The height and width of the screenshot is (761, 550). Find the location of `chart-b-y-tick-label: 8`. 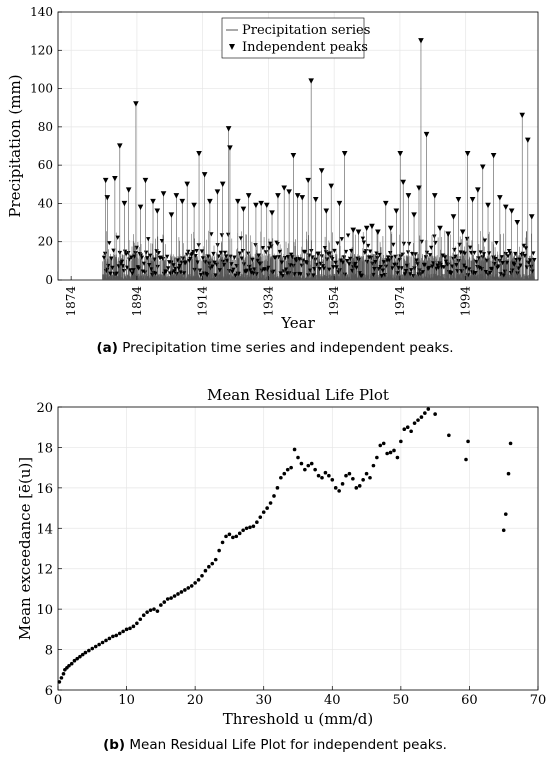

chart-b-y-tick-label: 8 is located at coordinates (49, 651).